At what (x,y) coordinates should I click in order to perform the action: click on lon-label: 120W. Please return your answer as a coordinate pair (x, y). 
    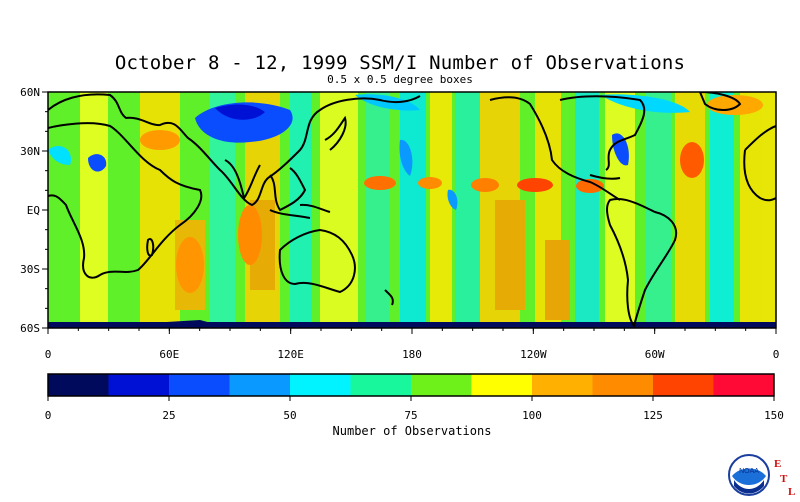
    Looking at the image, I should click on (533, 354).